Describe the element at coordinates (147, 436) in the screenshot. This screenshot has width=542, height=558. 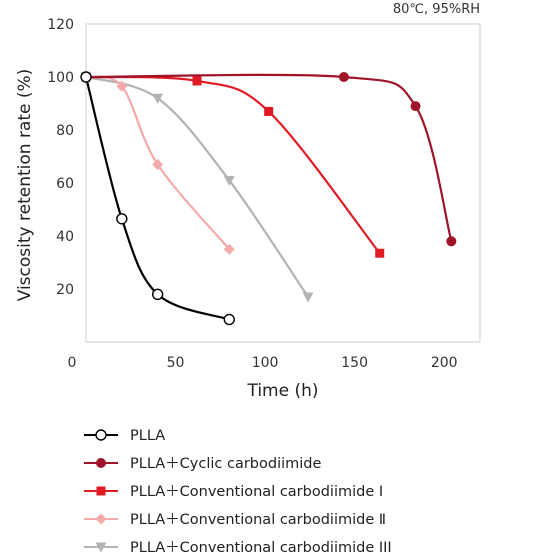
I see `legend-label: PLLA` at that location.